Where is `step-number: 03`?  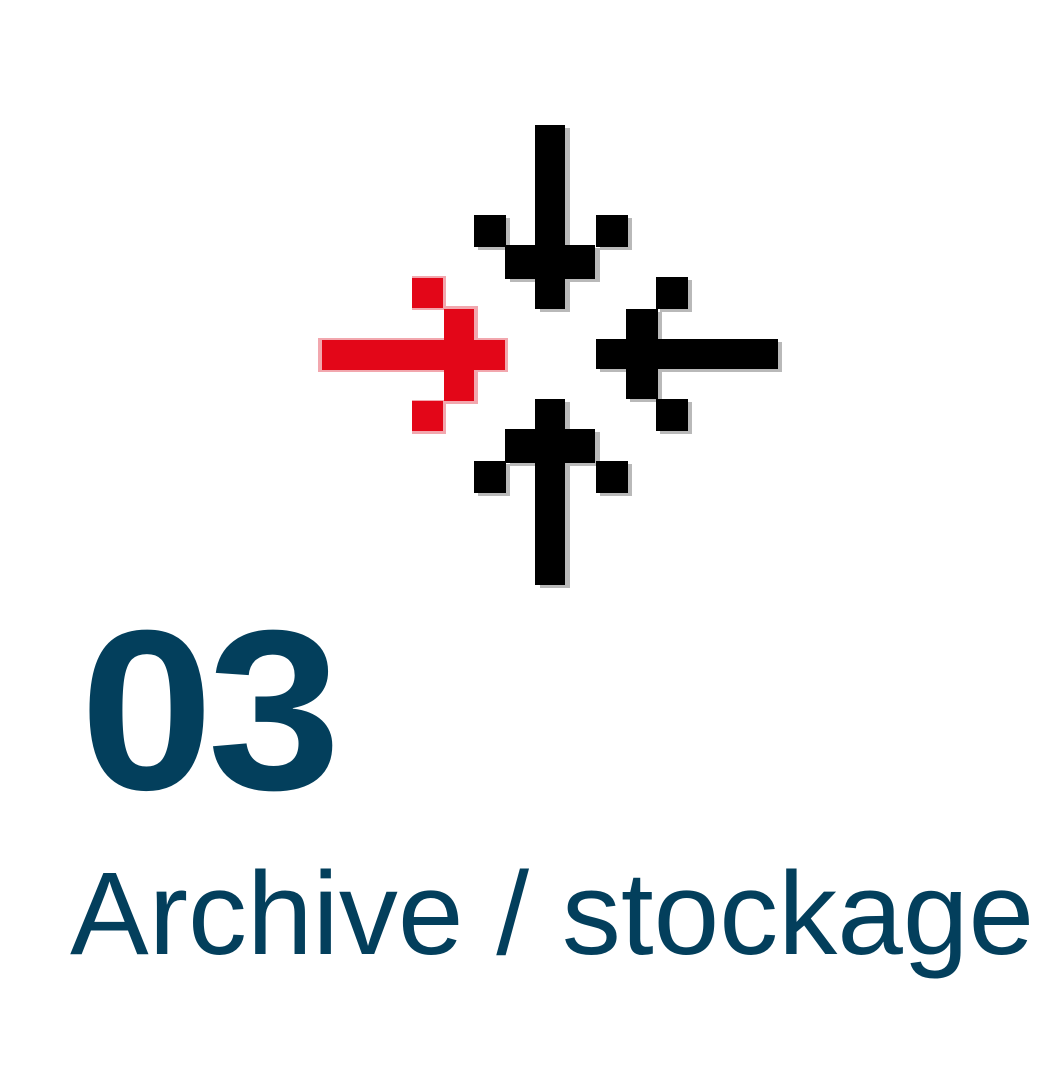 step-number: 03 is located at coordinates (210, 710).